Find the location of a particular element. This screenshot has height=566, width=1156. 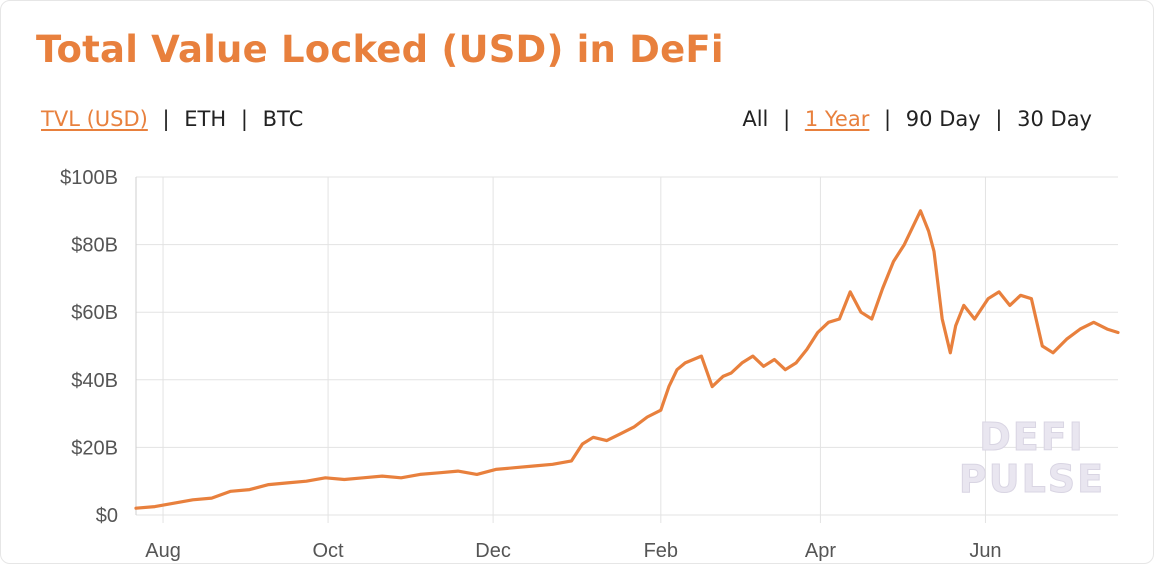

y-tick-label: $0 is located at coordinates (107, 516).